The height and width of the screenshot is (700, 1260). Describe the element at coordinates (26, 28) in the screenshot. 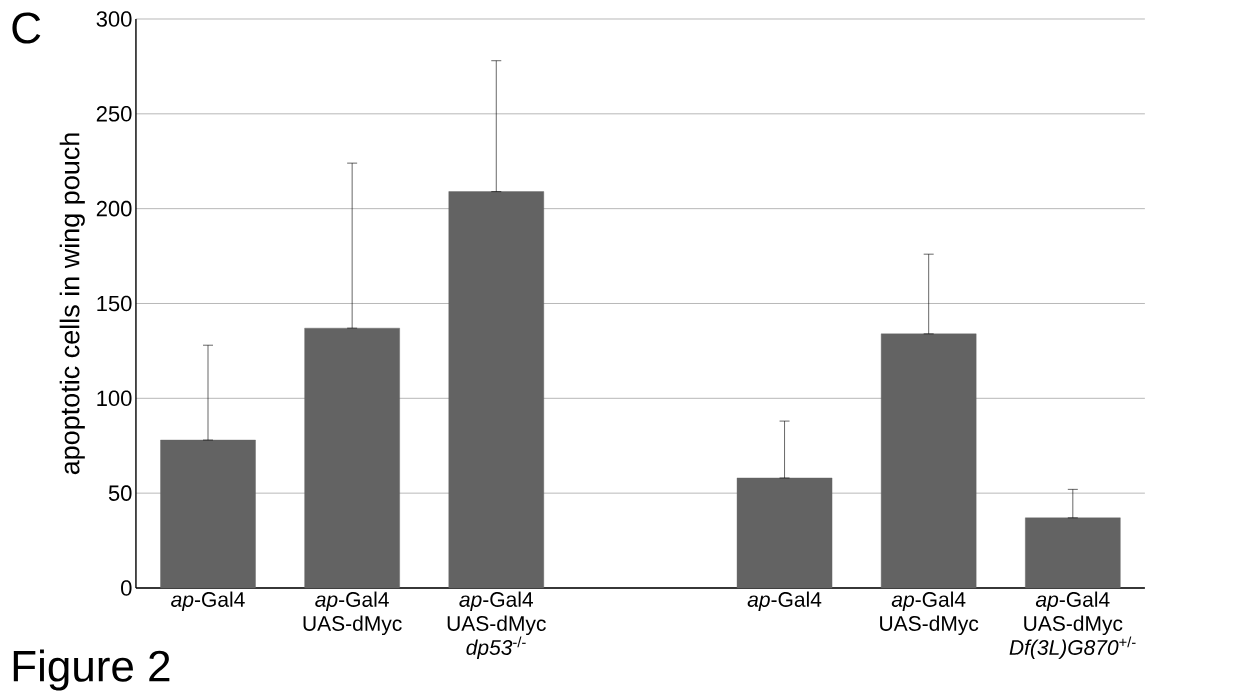

I see `text: C` at that location.